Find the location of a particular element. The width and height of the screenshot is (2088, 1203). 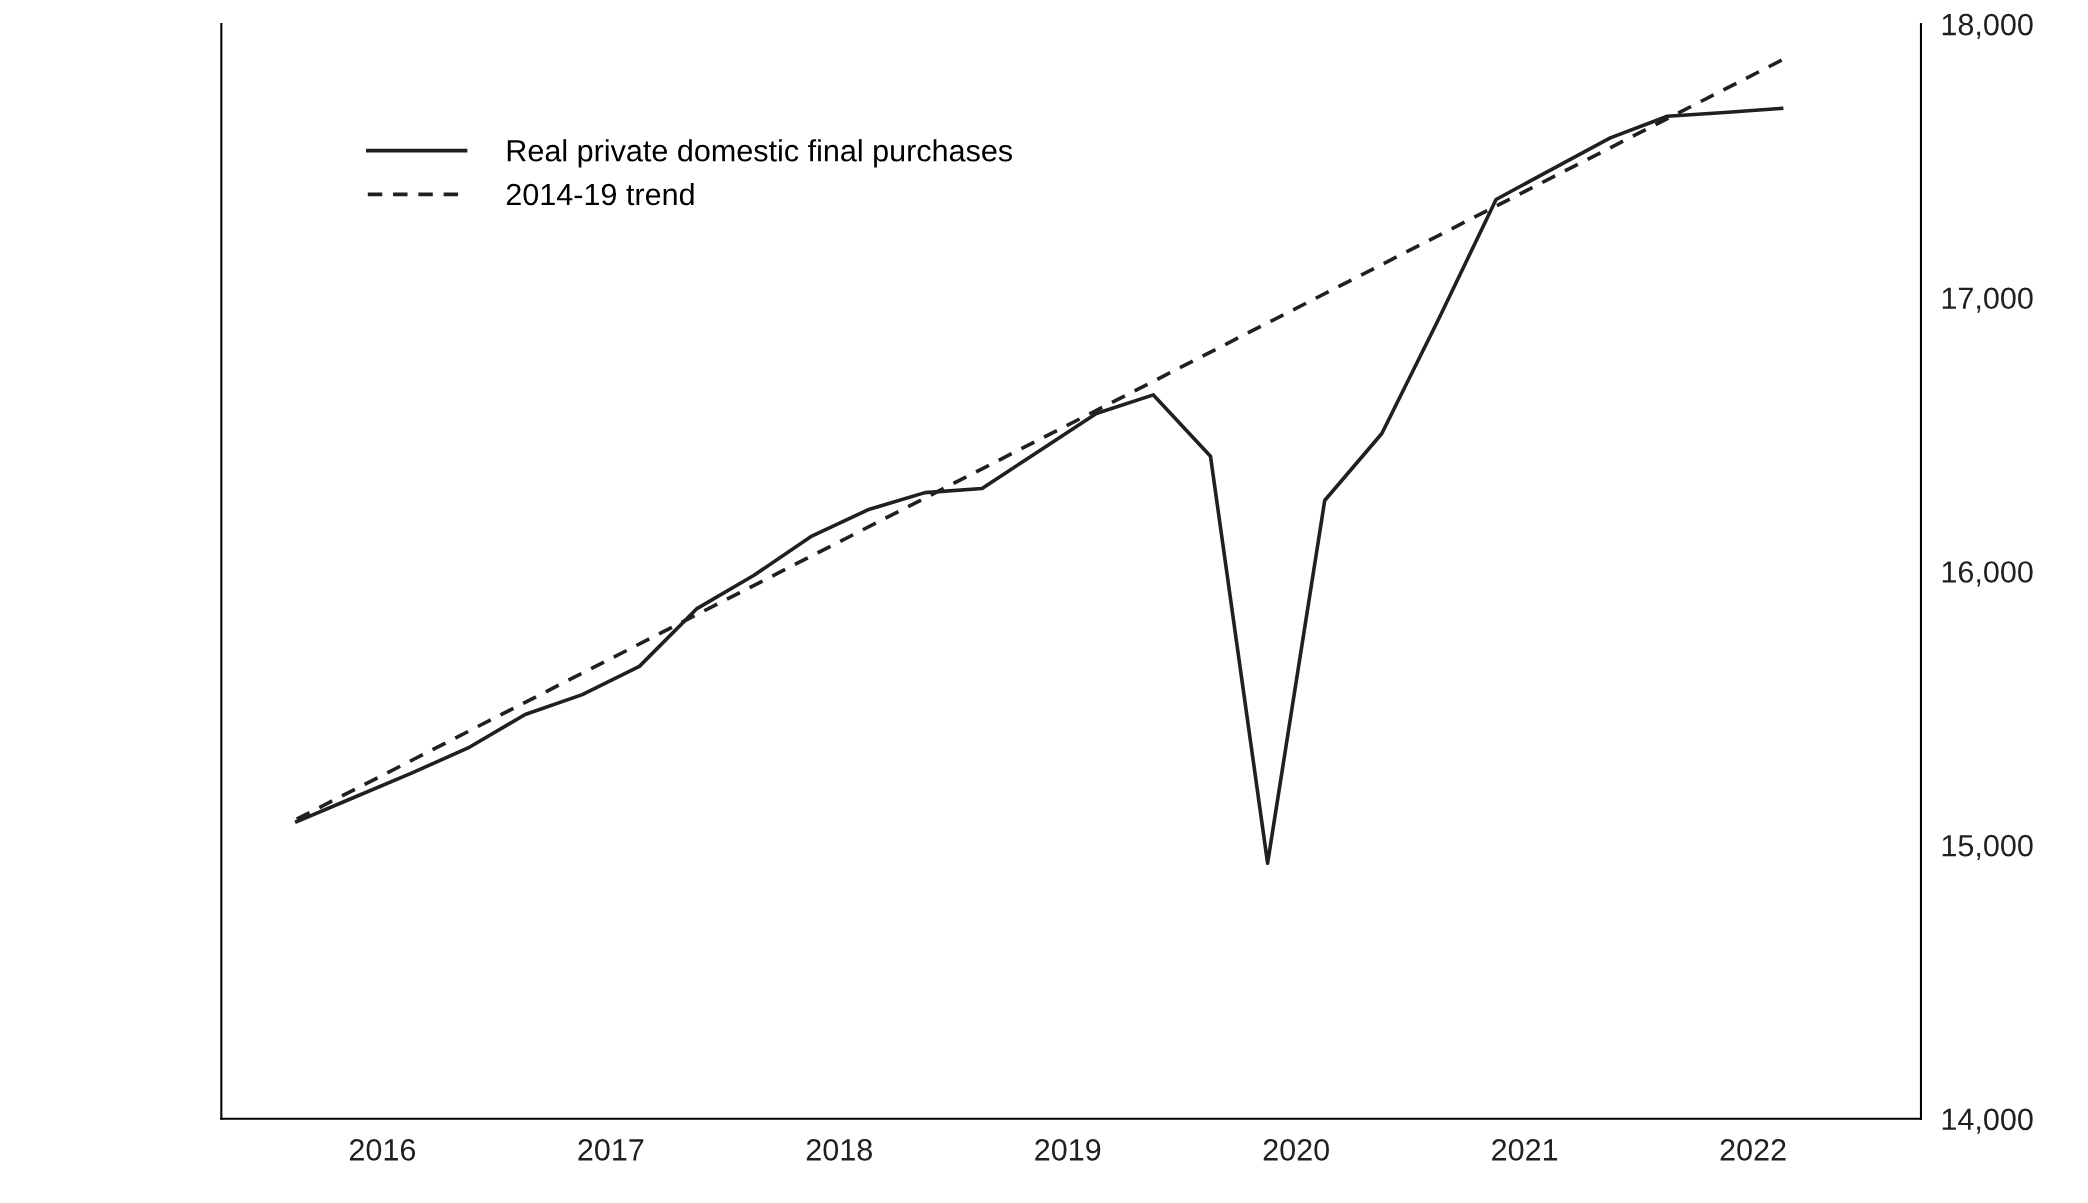

x-tick-label: 2016 is located at coordinates (382, 1150).